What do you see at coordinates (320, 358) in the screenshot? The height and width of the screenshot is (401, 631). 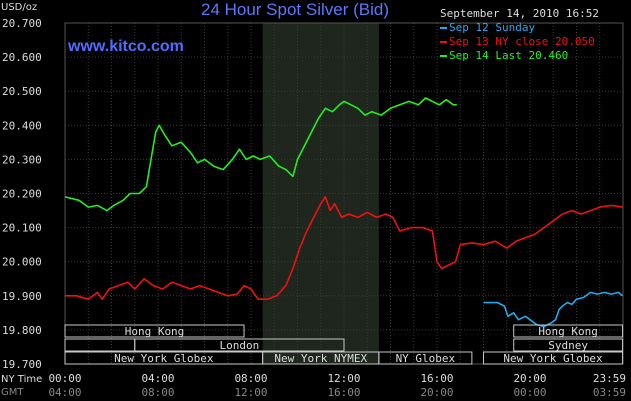 I see `session-label: New York NYMEX` at bounding box center [320, 358].